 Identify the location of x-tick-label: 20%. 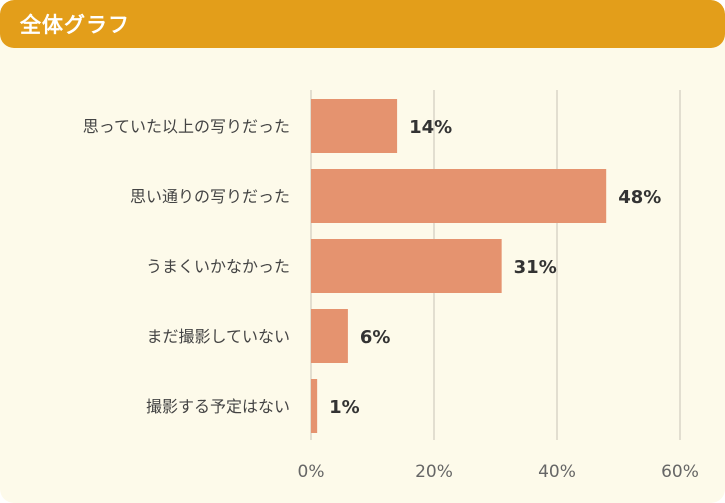
(434, 472).